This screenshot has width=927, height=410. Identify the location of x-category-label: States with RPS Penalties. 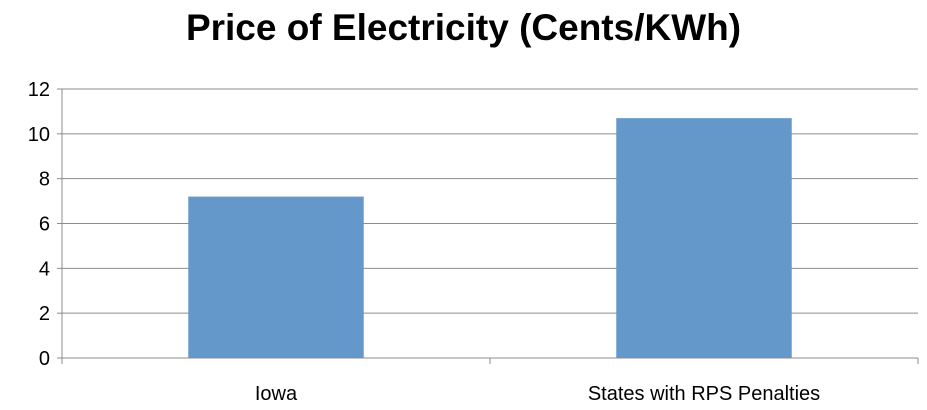
(704, 394).